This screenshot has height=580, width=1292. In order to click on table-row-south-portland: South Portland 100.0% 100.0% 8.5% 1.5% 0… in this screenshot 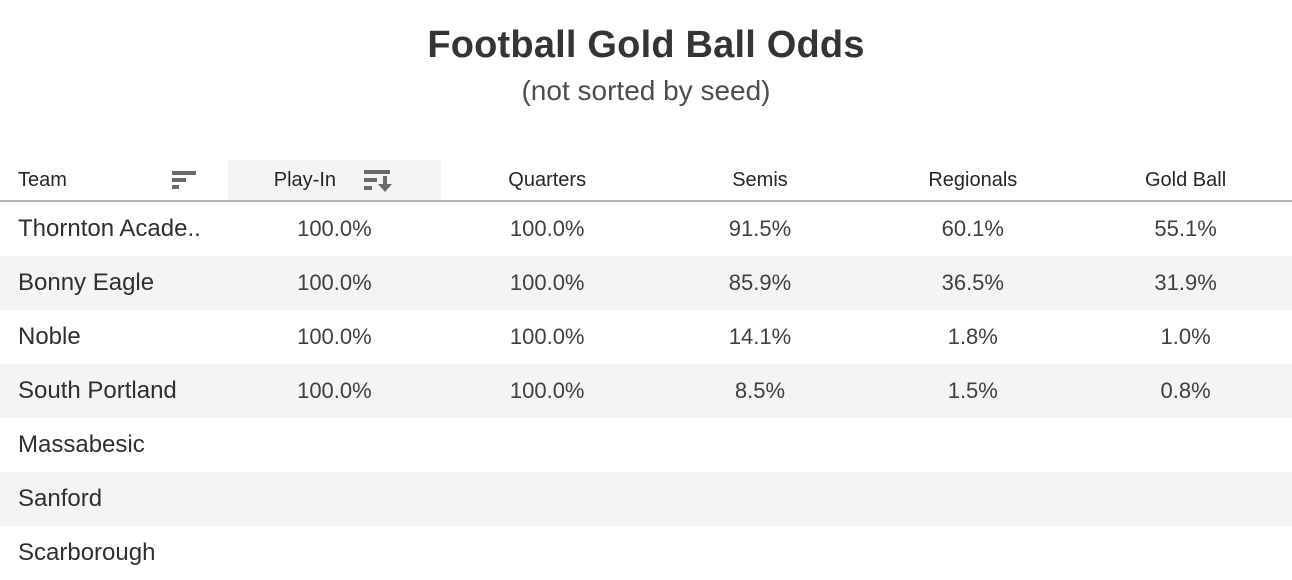, I will do `click(646, 391)`.